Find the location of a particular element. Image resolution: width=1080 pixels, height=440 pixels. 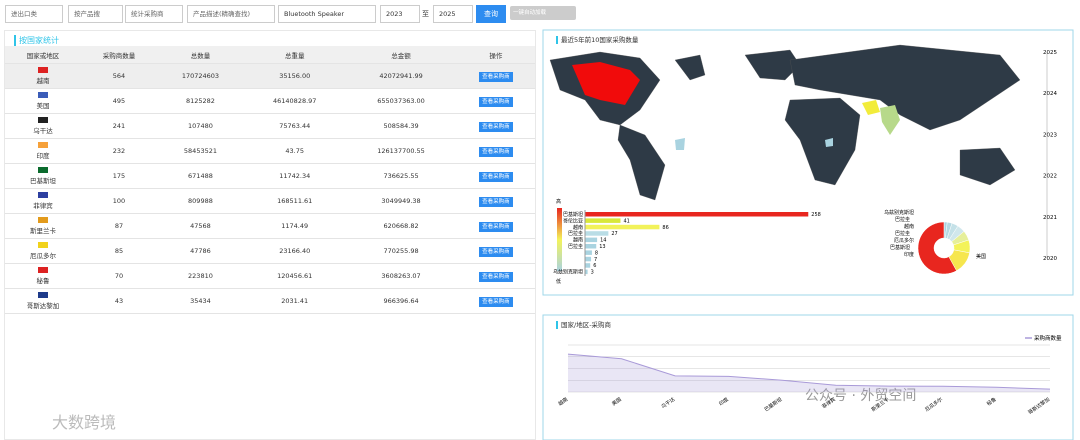

cell-text: 哥斯达黎加 is located at coordinates (43, 306).